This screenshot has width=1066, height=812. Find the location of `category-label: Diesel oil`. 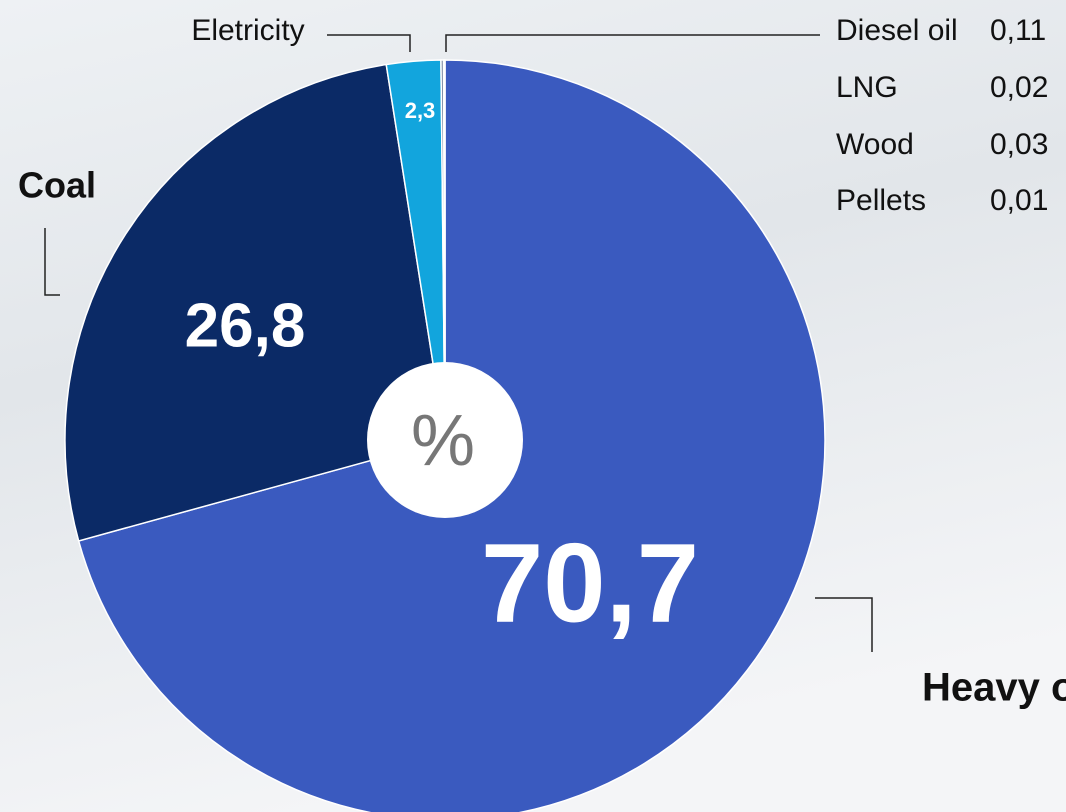

category-label: Diesel oil is located at coordinates (897, 30).